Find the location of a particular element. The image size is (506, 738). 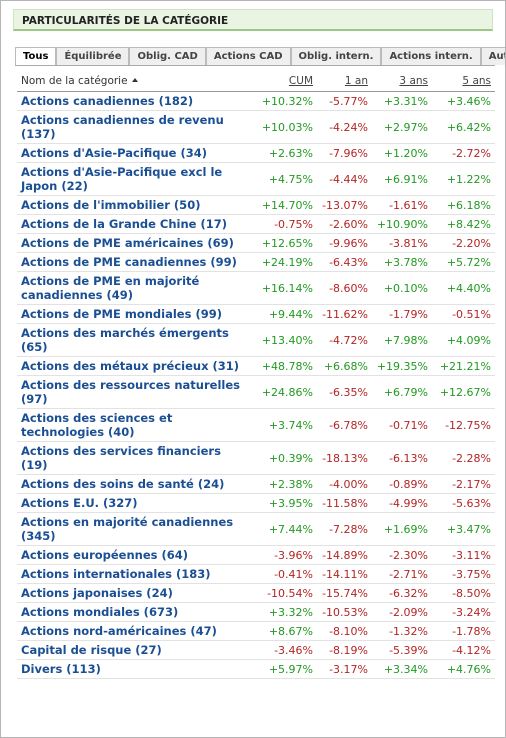

tab: Tous is located at coordinates (36, 56).